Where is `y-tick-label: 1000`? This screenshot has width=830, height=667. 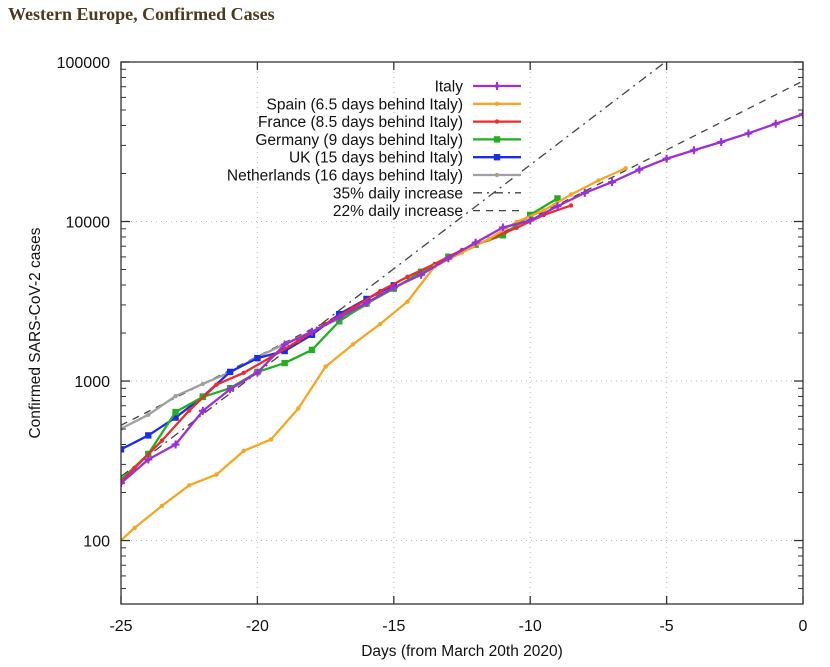 y-tick-label: 1000 is located at coordinates (92, 382).